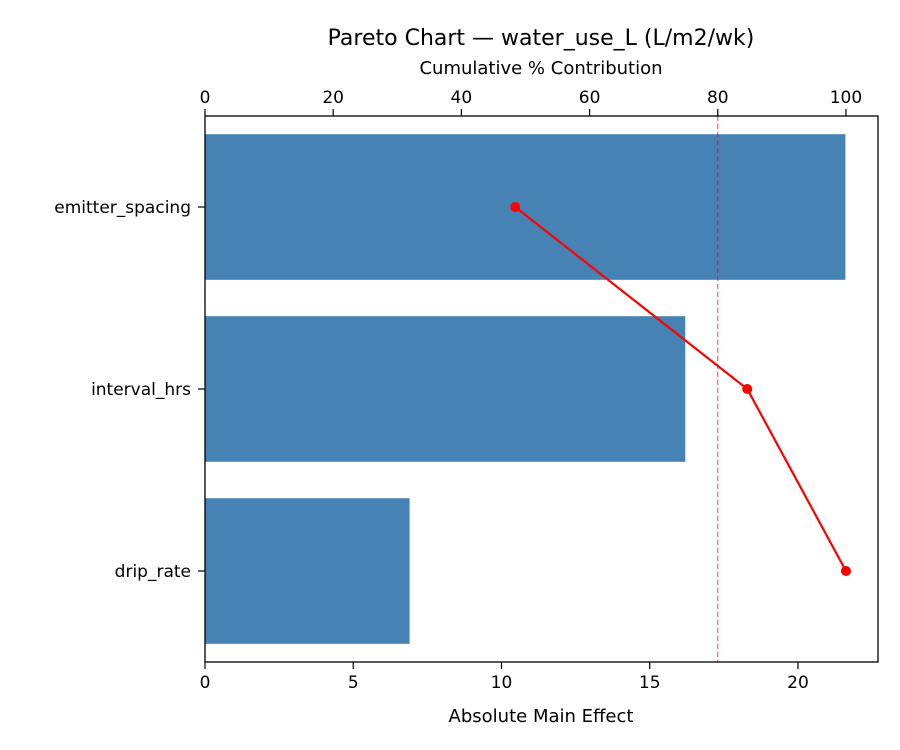 The height and width of the screenshot is (750, 900). What do you see at coordinates (747, 389) in the screenshot?
I see `cumulative-point-interval-hrs` at bounding box center [747, 389].